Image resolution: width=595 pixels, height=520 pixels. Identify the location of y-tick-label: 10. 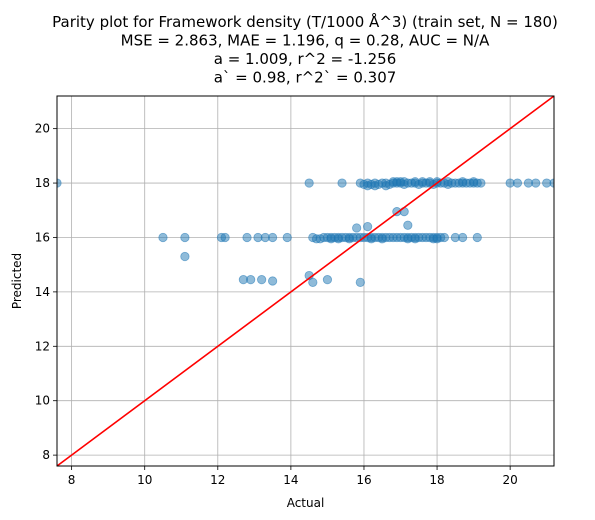
(42, 401).